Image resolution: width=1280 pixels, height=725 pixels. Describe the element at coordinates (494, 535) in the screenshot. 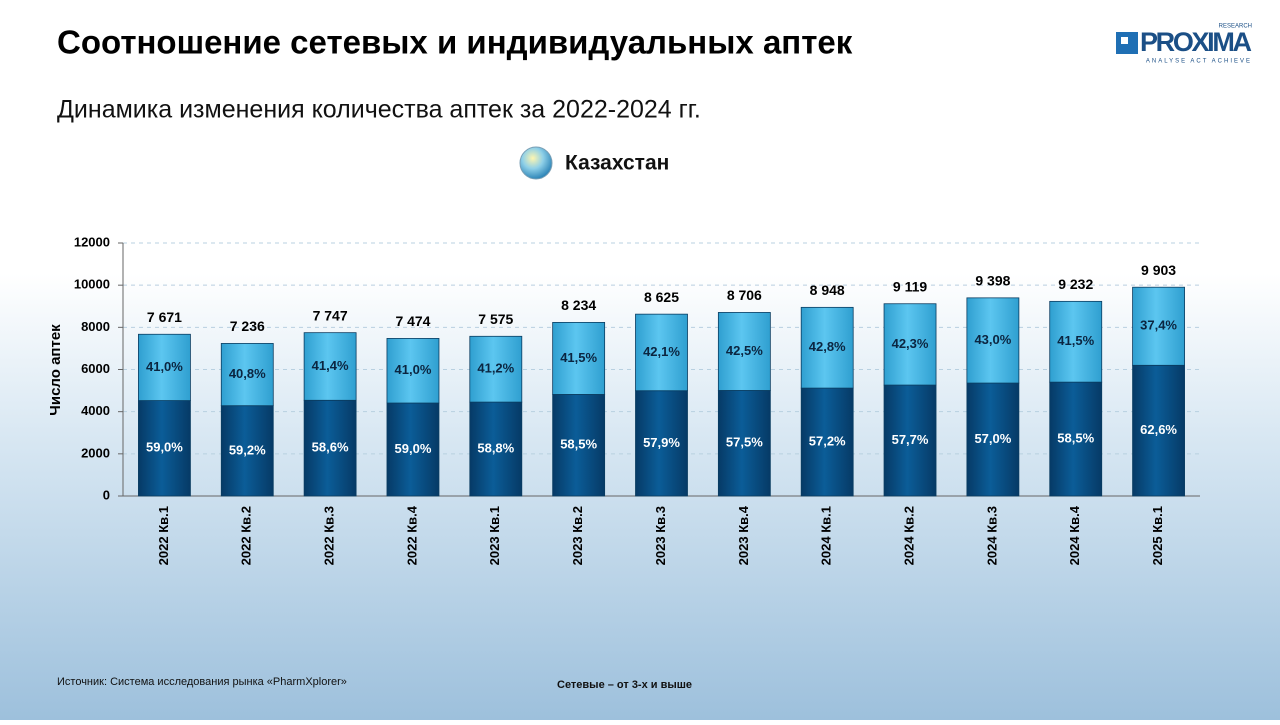

I see `x-tick-label: 2023 Кв.1` at that location.